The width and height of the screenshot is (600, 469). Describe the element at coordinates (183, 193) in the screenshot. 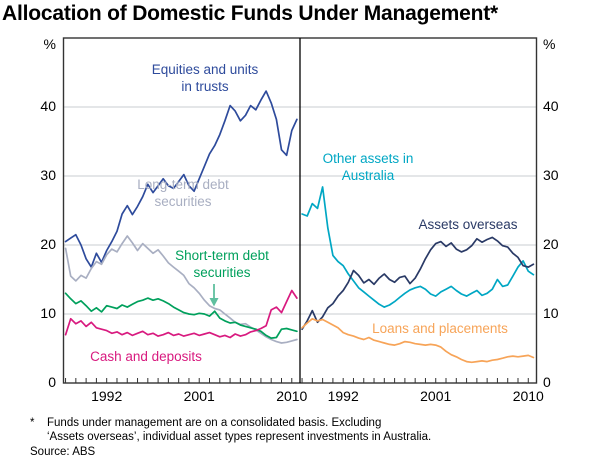

I see `series-label-long-term-debt: Long-term debt securities` at that location.